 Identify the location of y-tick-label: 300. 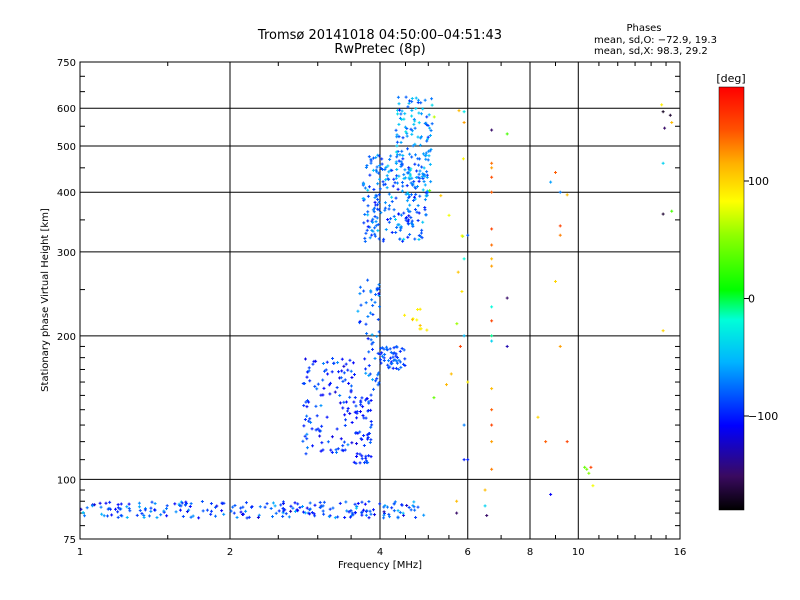
(66, 253).